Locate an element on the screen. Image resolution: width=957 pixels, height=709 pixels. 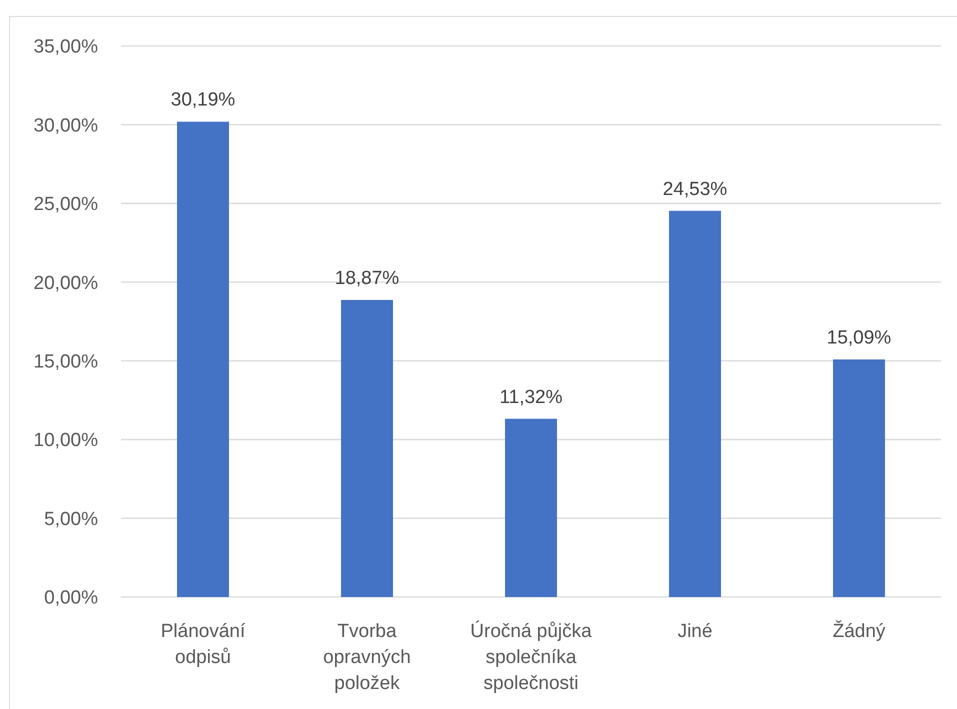
y-tick-label: 20,00% is located at coordinates (66, 283).